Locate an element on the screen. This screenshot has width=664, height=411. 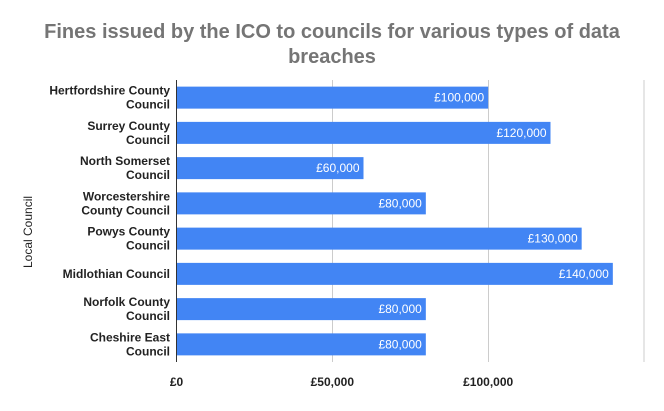
category-label: North Somerset is located at coordinates (125, 161).